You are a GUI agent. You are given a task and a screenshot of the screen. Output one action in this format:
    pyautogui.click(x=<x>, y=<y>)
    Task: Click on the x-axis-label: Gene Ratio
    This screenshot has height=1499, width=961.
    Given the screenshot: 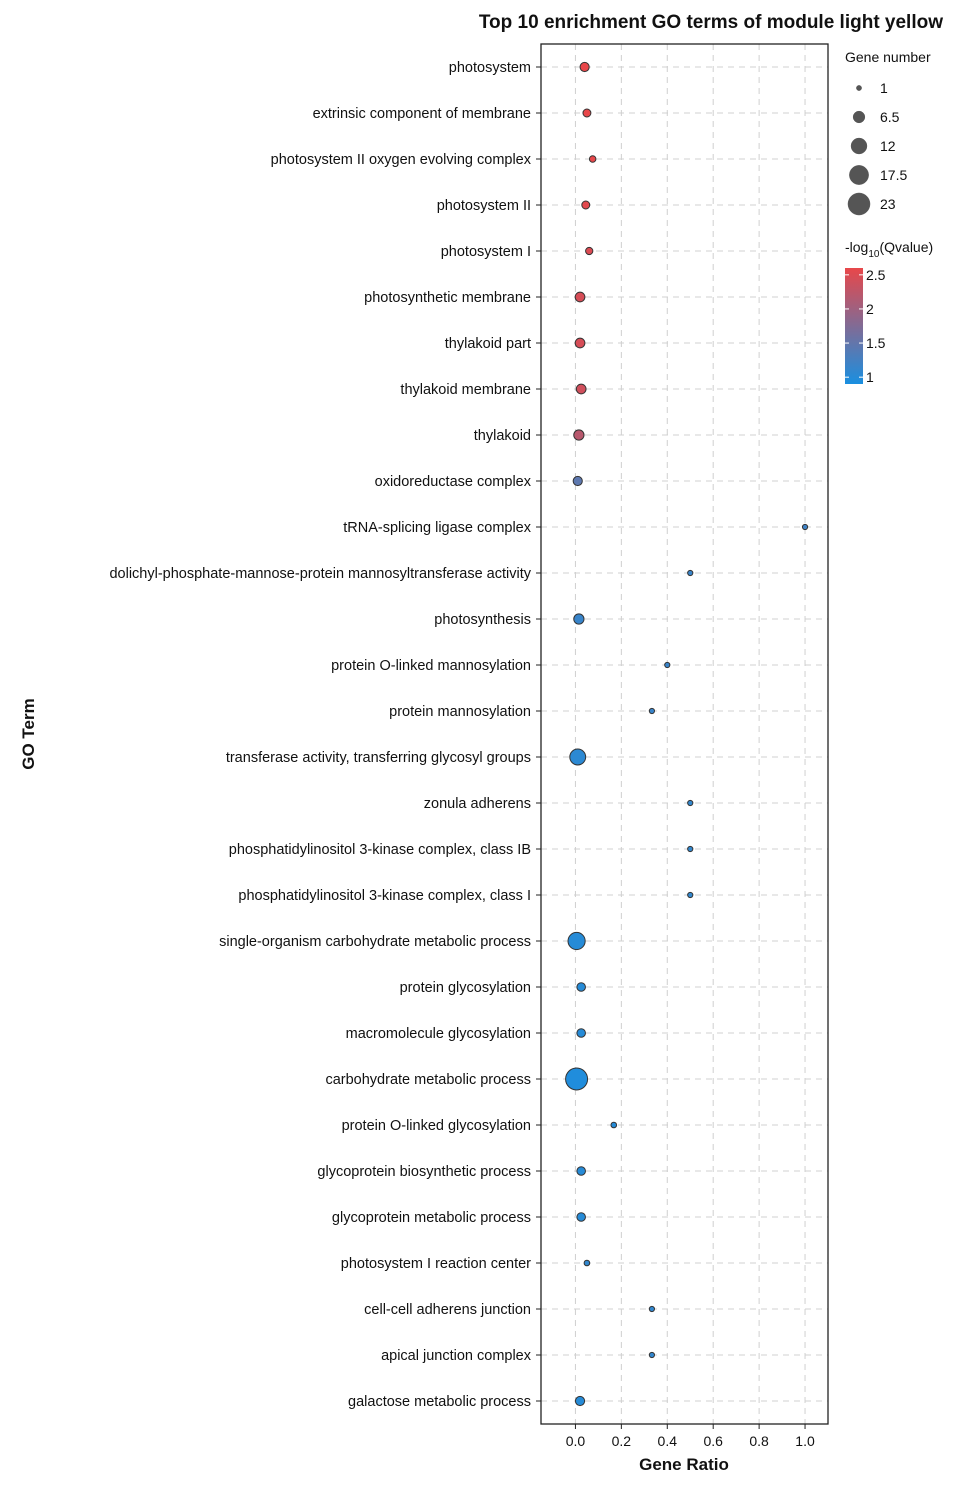 What is the action you would take?
    pyautogui.click(x=684, y=1464)
    